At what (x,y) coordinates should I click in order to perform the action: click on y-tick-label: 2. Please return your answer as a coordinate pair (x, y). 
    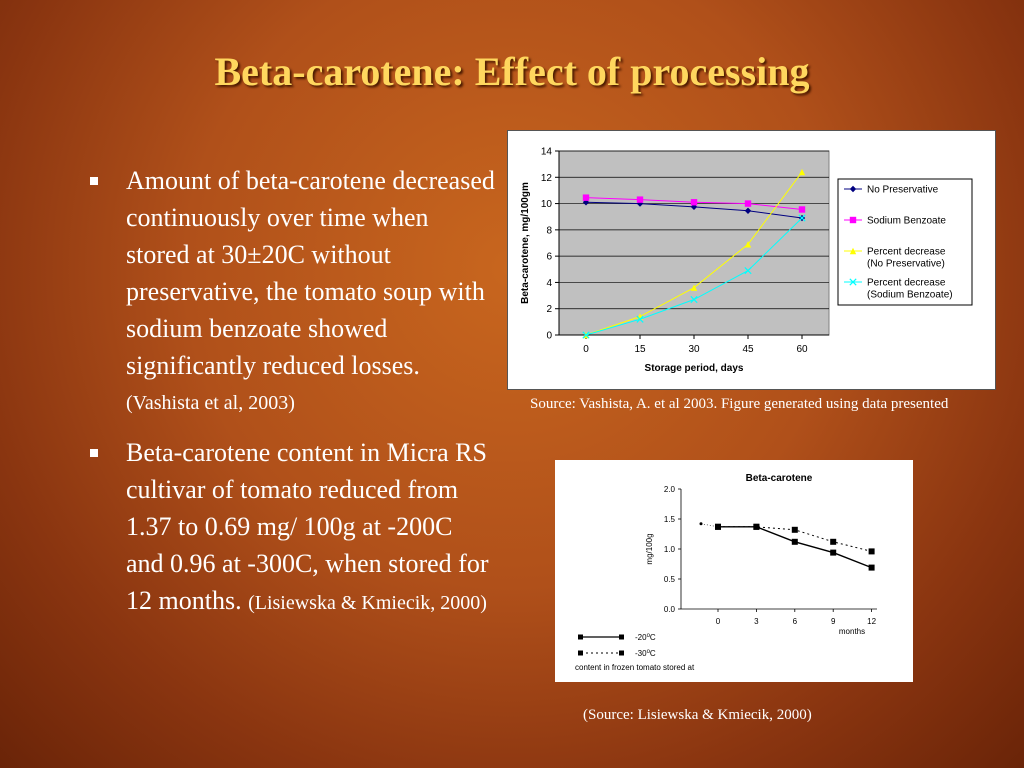
    Looking at the image, I should click on (549, 309).